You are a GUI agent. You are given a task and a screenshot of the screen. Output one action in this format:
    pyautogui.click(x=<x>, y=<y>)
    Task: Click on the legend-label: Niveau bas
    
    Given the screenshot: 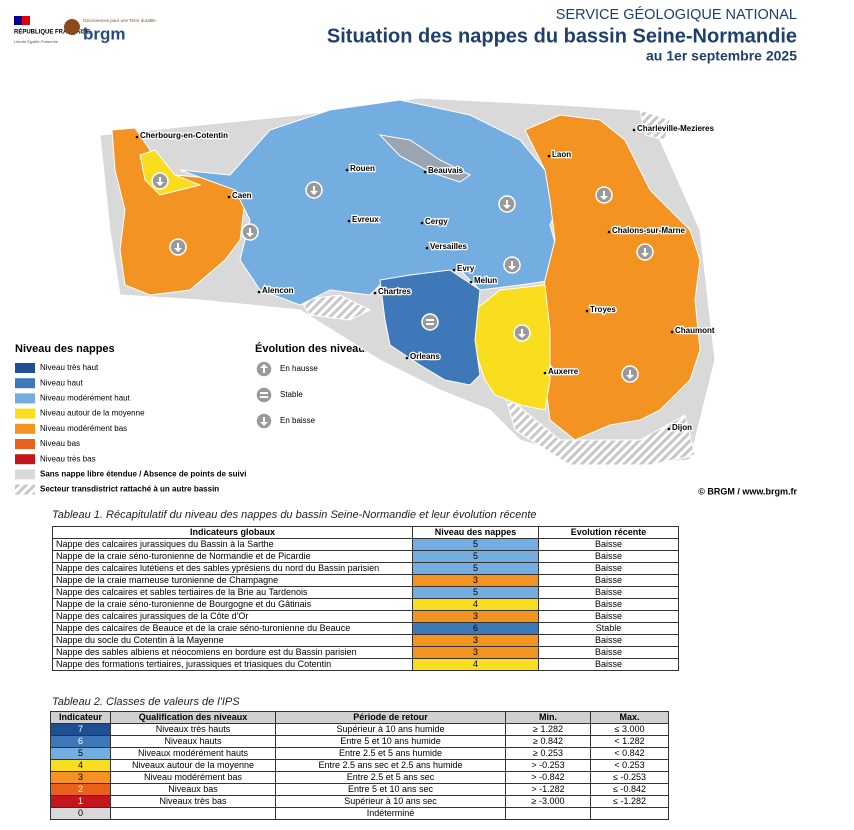 What is the action you would take?
    pyautogui.click(x=60, y=443)
    